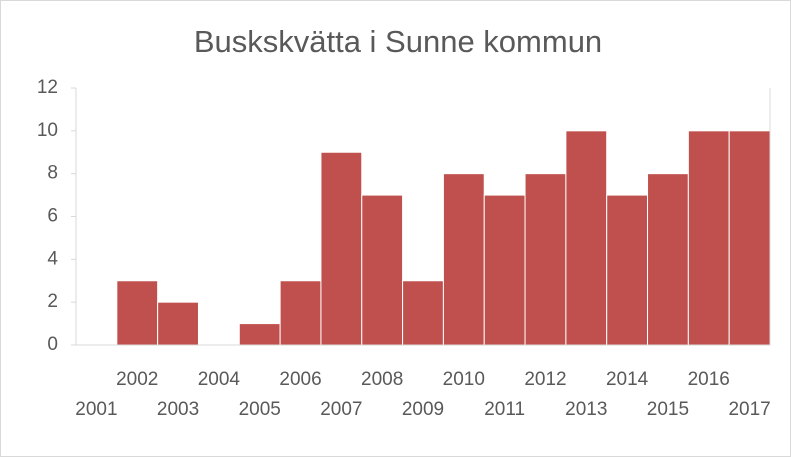 This screenshot has height=457, width=791. Describe the element at coordinates (398, 41) in the screenshot. I see `chart-title: Buskskvätta i Sunne kommun` at that location.